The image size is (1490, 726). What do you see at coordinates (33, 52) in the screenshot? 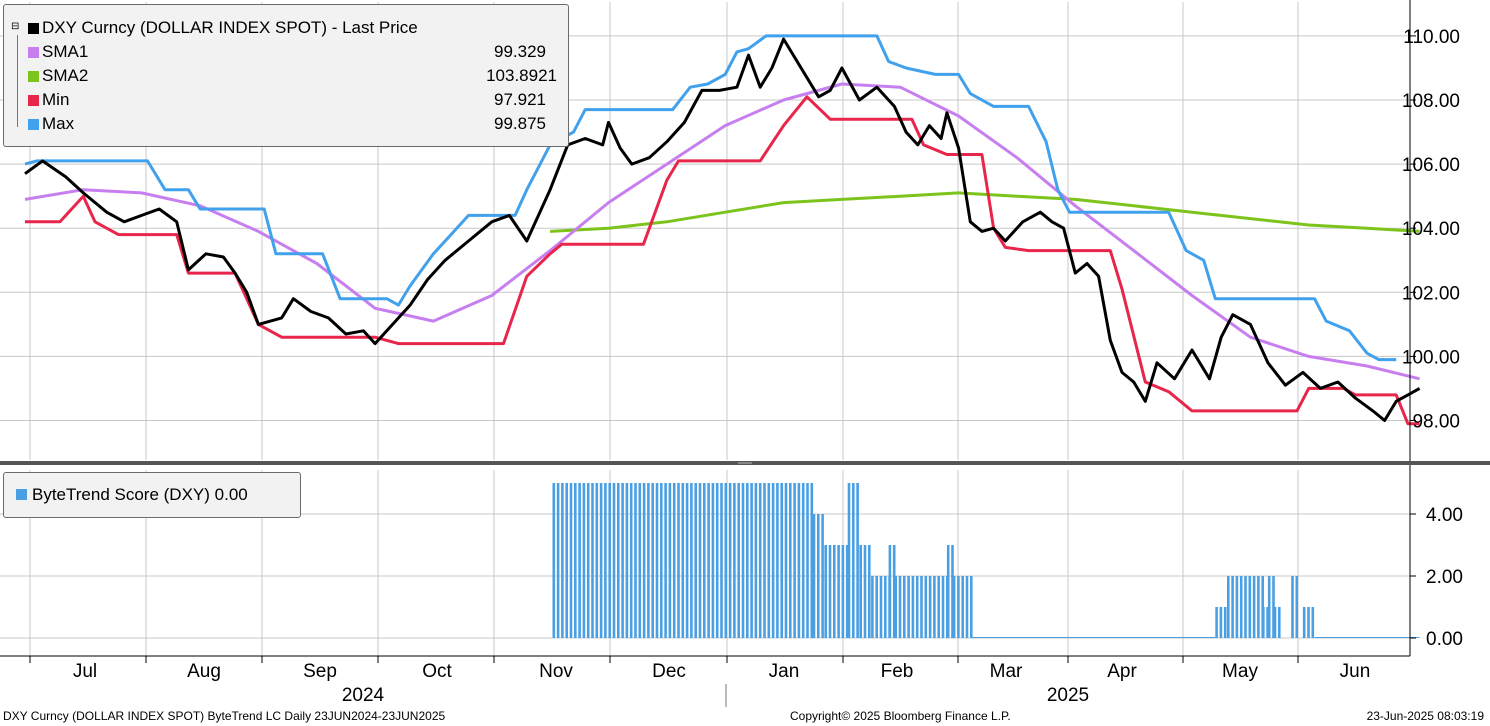
I see `sma1-swatch-icon` at bounding box center [33, 52].